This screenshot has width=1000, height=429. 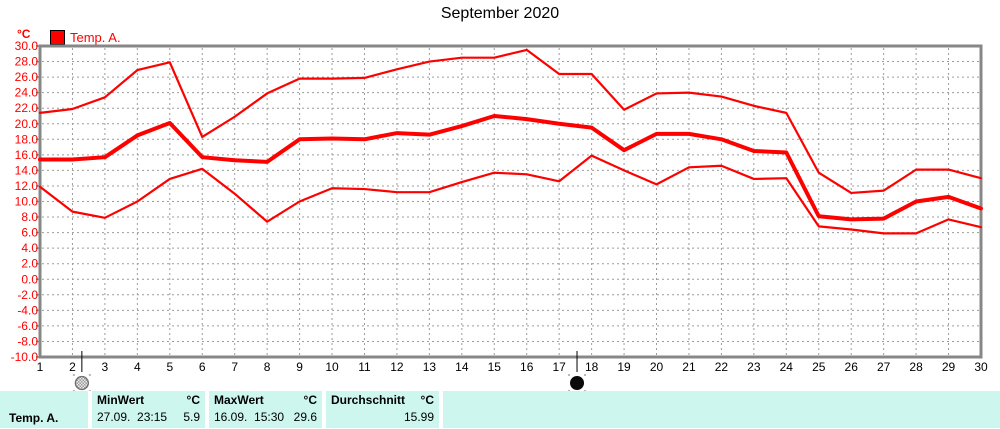 What do you see at coordinates (722, 367) in the screenshot?
I see `x-tick-label: 22` at bounding box center [722, 367].